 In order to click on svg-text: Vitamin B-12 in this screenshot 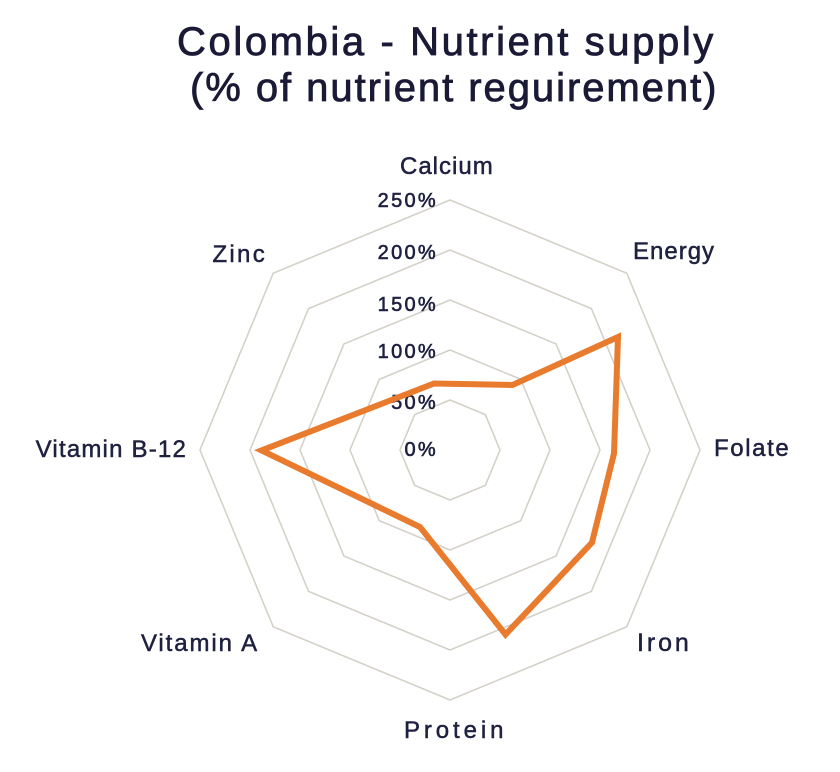, I will do `click(111, 449)`.